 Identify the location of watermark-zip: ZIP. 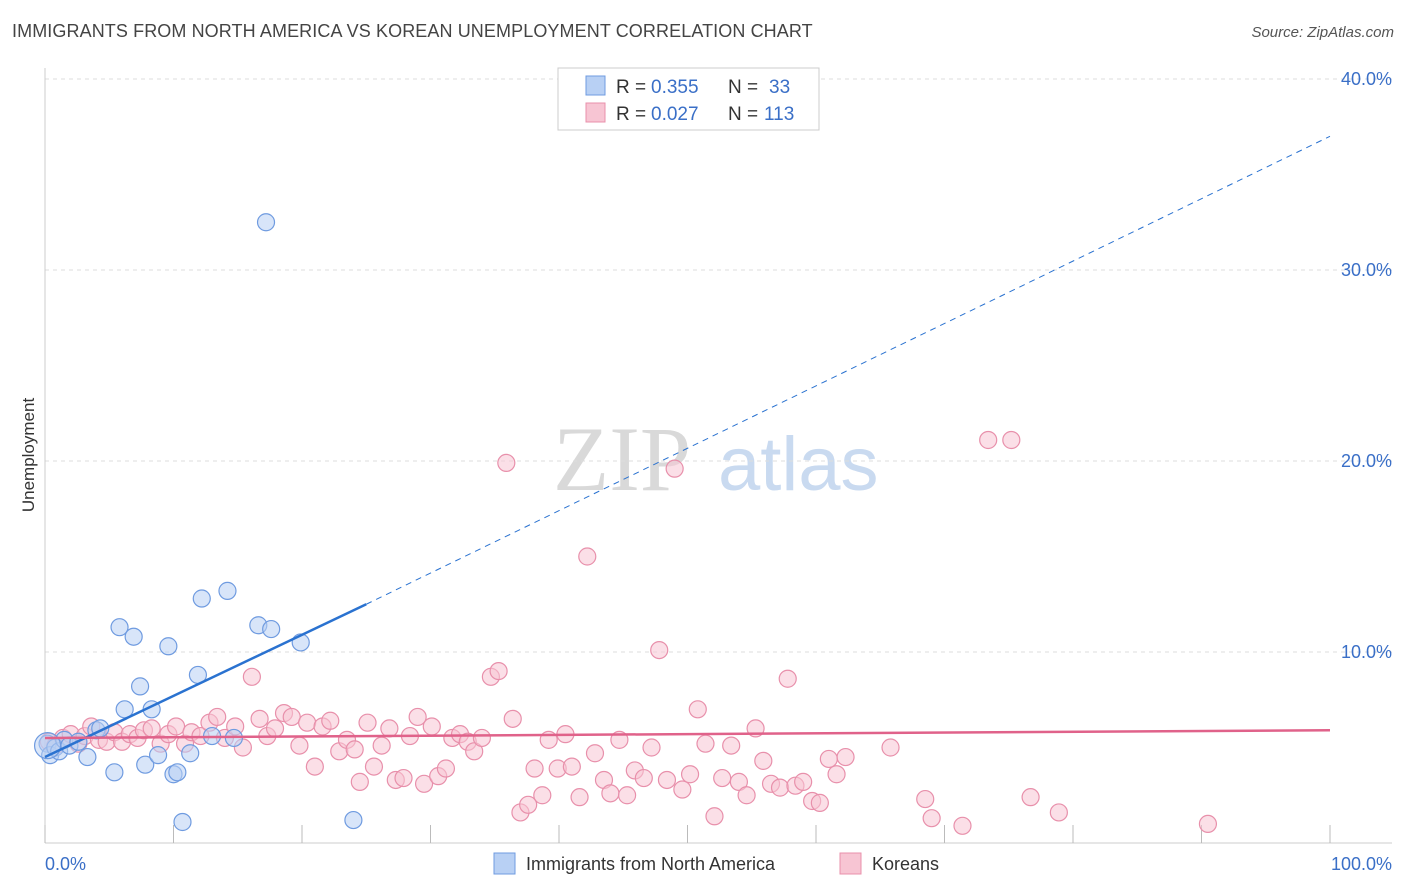
(622, 459).